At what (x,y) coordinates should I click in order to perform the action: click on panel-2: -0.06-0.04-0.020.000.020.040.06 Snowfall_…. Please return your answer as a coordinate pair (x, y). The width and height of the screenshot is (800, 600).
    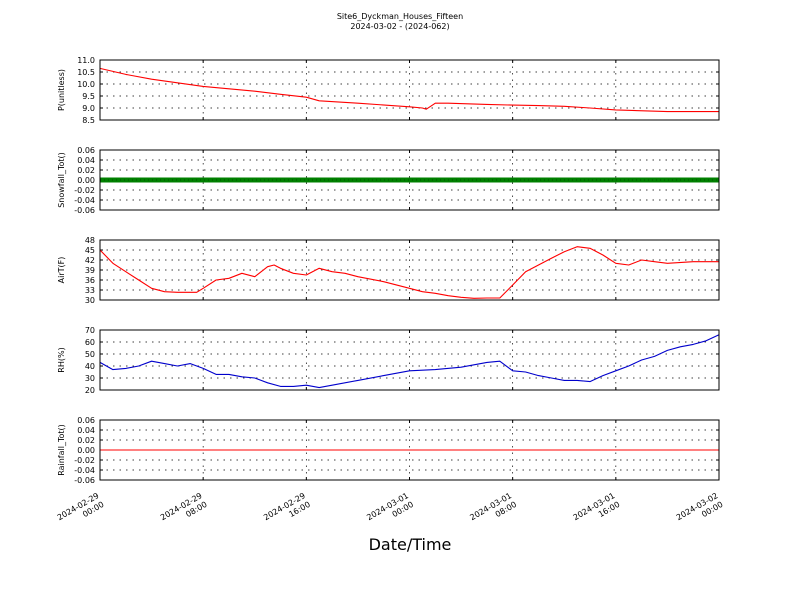
    Looking at the image, I should click on (388, 180).